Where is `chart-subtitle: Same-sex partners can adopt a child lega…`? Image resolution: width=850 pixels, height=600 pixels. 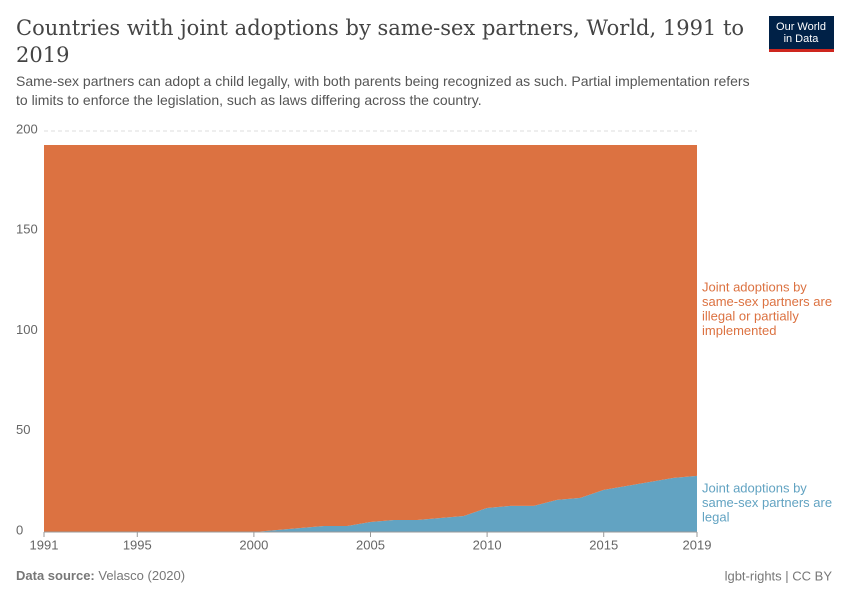
chart-subtitle: Same-sex partners can adopt a child lega… is located at coordinates (383, 90).